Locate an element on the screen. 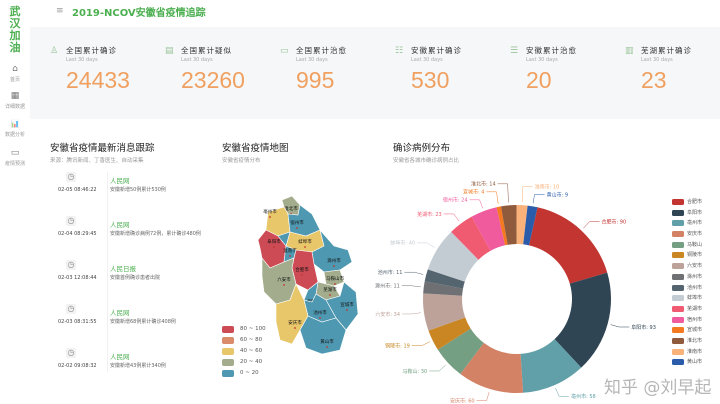 The width and height of the screenshot is (720, 404). news-text: 安徽新增68例累计确诊408例 is located at coordinates (143, 322).